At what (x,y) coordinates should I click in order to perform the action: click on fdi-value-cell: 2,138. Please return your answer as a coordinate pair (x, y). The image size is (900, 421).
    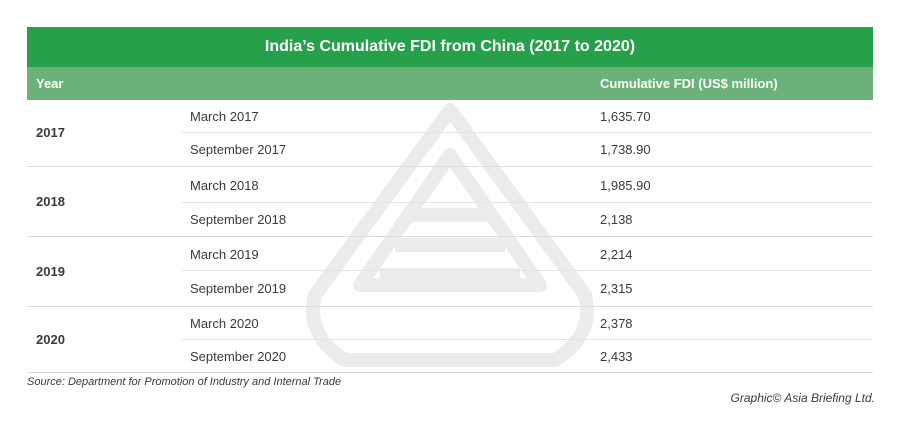
    Looking at the image, I should click on (616, 219).